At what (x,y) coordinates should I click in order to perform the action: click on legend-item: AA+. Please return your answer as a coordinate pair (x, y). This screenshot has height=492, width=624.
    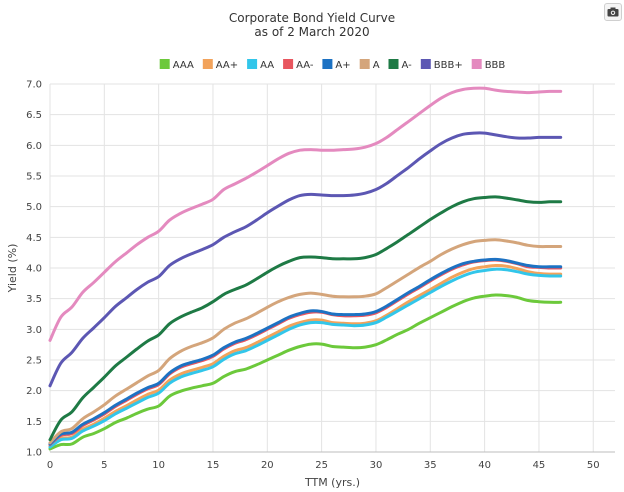
    Looking at the image, I should click on (220, 65).